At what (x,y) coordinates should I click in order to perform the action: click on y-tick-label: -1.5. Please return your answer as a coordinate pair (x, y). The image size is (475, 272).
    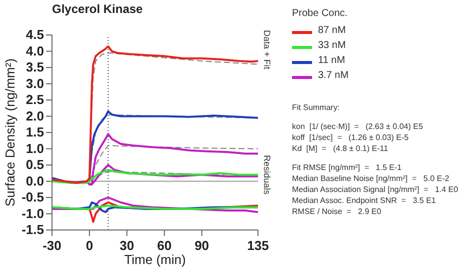
    Looking at the image, I should click on (33, 229).